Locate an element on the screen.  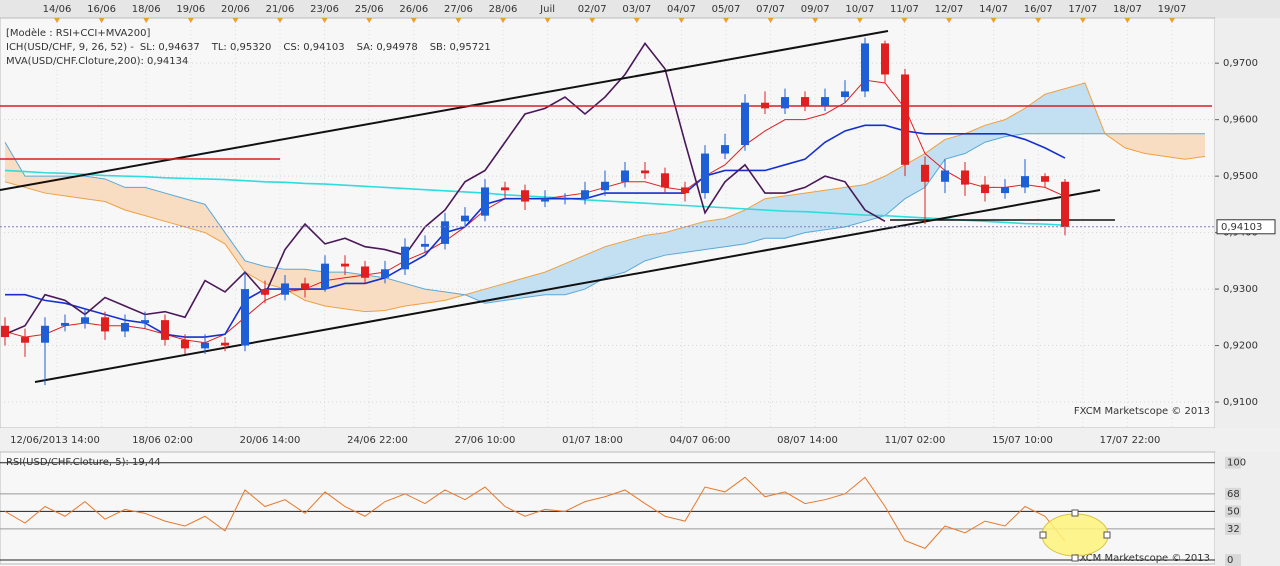
top-date-label: 18/06 is located at coordinates (146, 9).